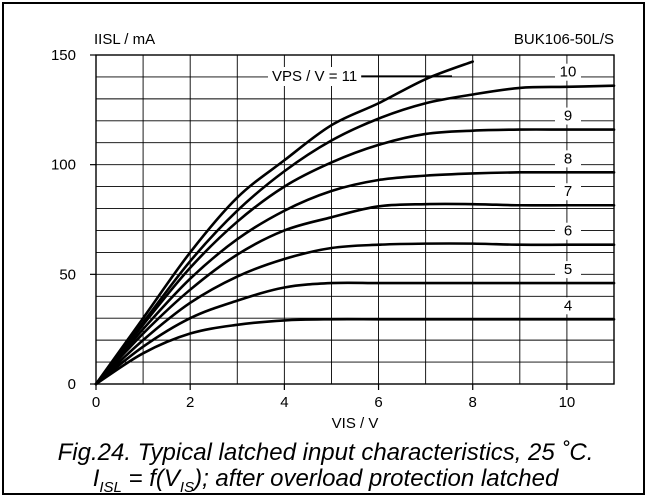 This screenshot has width=651, height=501. What do you see at coordinates (284, 402) in the screenshot?
I see `x-tick-label: 4` at bounding box center [284, 402].